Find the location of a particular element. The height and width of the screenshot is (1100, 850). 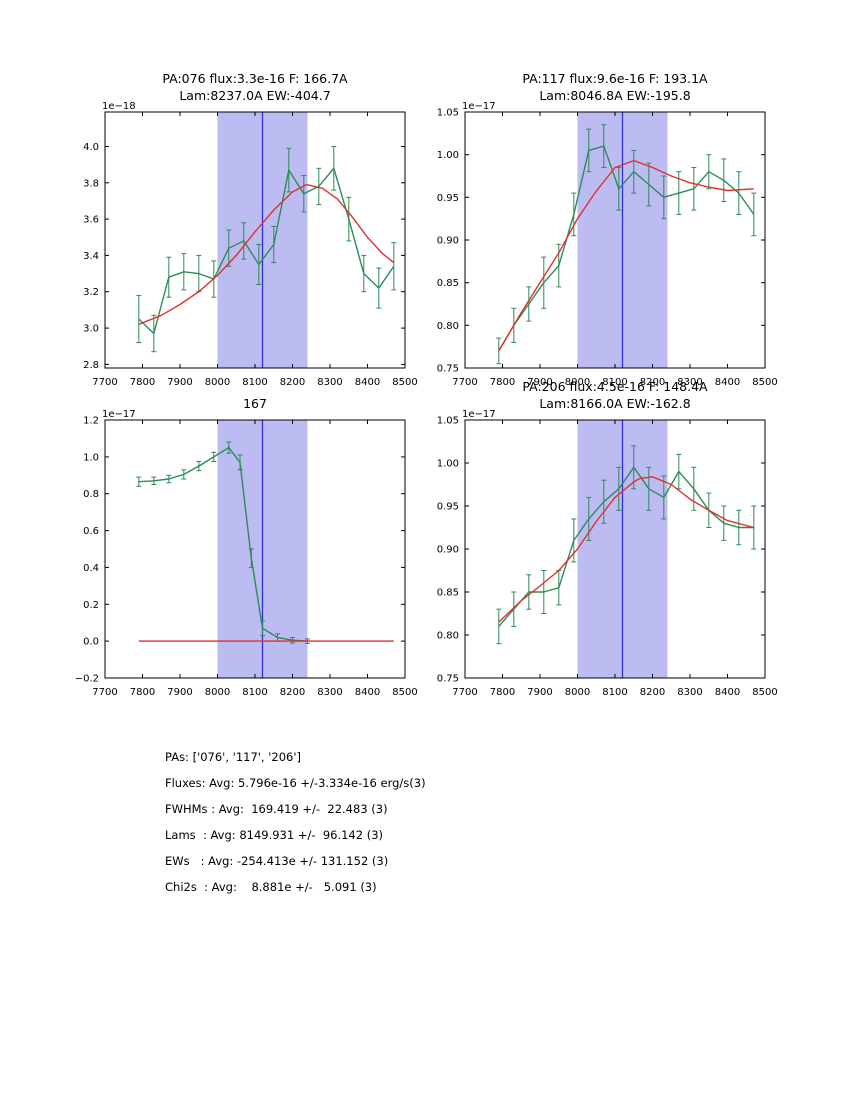

summary-line-pas: PAs: ['076', '117', '206'] is located at coordinates (233, 757).